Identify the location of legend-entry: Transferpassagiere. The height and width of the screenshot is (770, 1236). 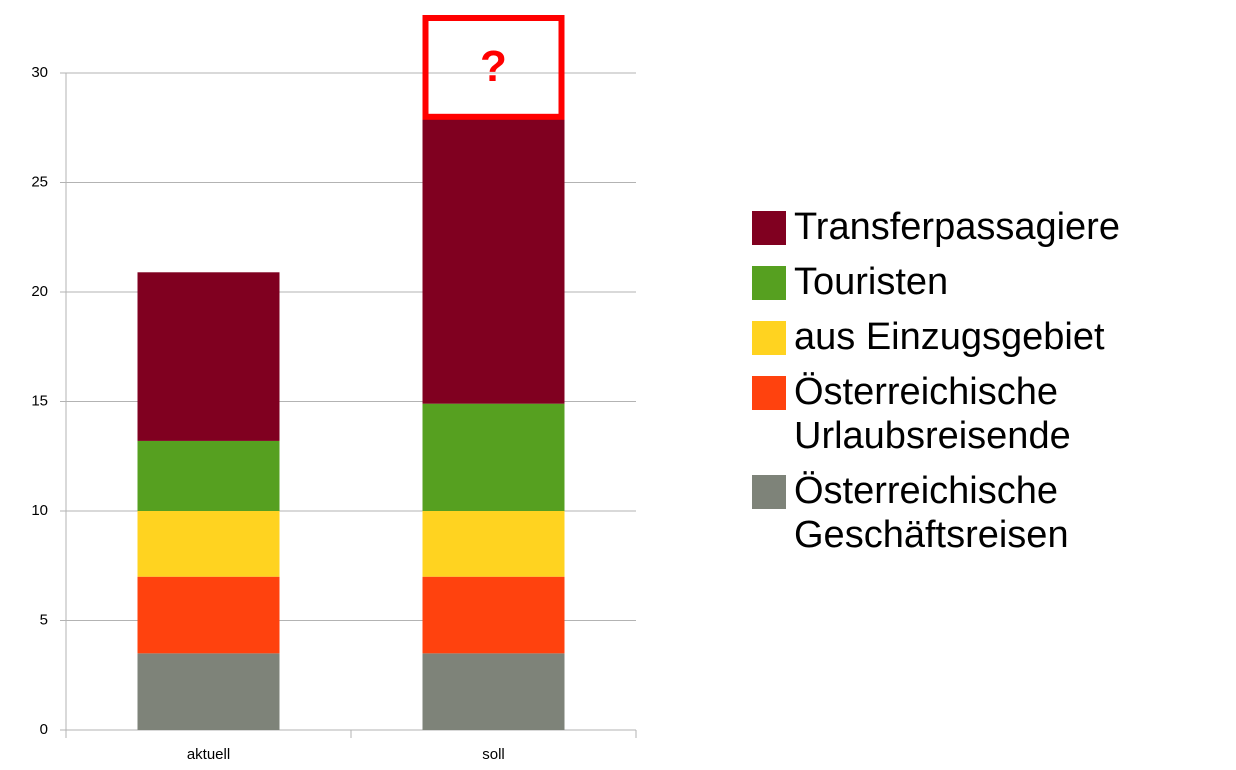
(977, 227).